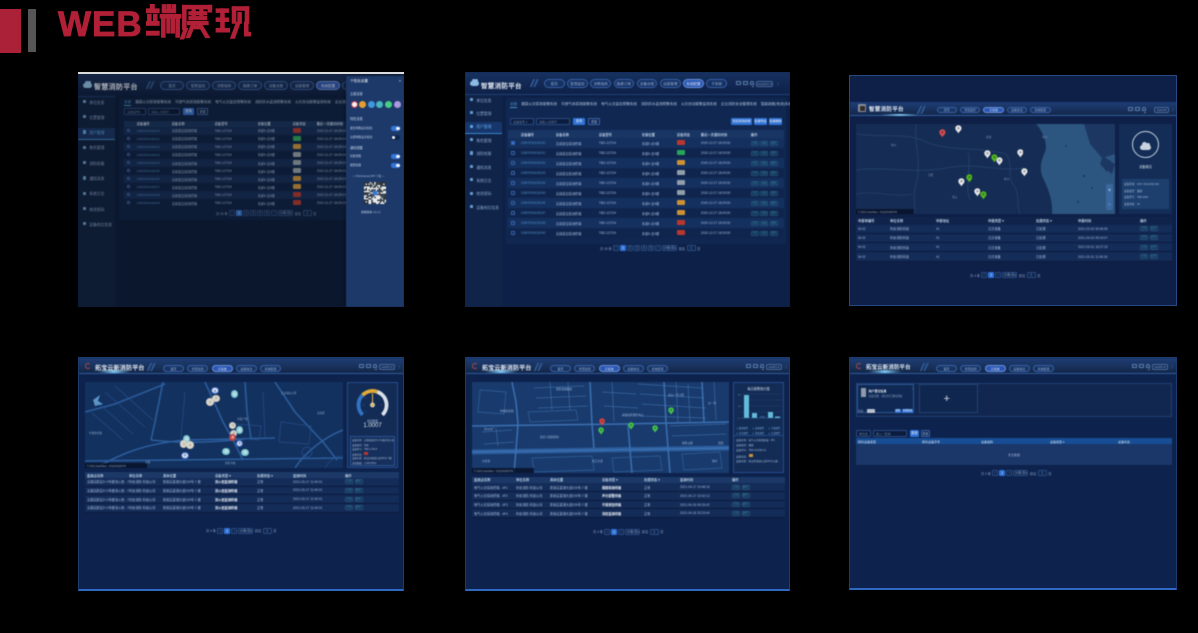  Describe the element at coordinates (633, 415) in the screenshot. I see `svg-text: 斜塘社区服务中心` at that location.